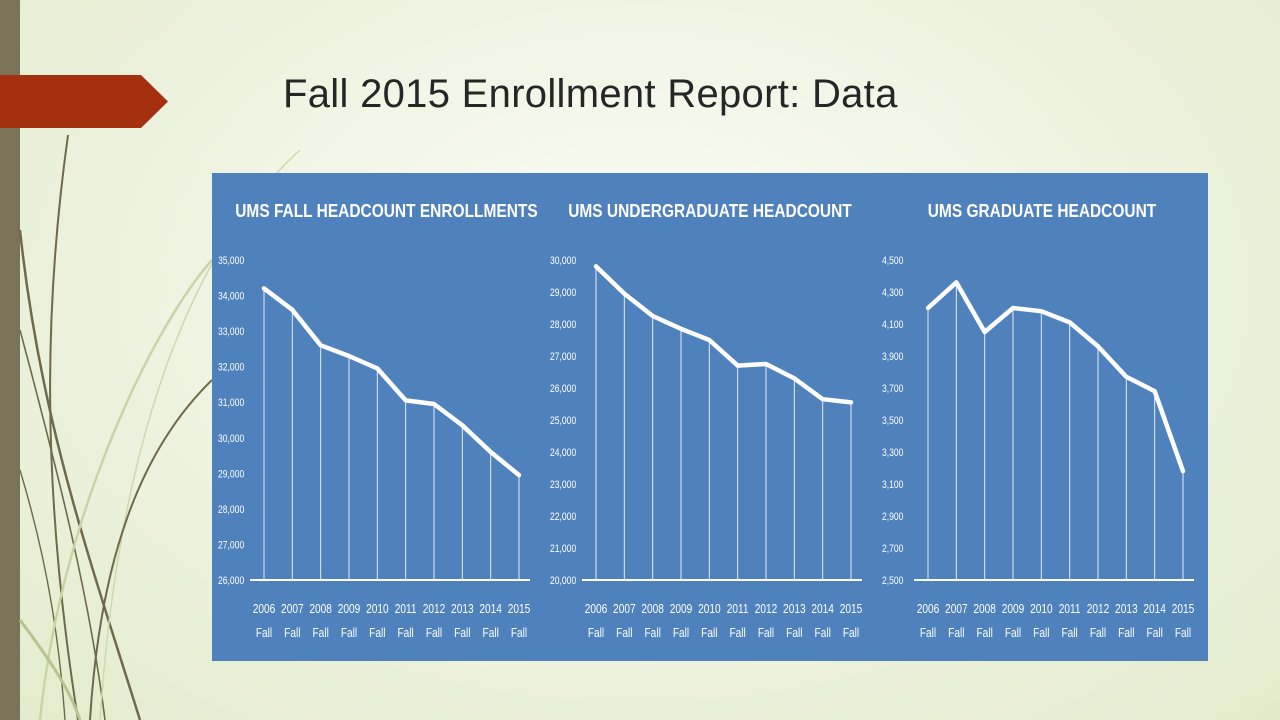 The image size is (1280, 720). What do you see at coordinates (893, 325) in the screenshot?
I see `y-tick-label: 4,100` at bounding box center [893, 325].